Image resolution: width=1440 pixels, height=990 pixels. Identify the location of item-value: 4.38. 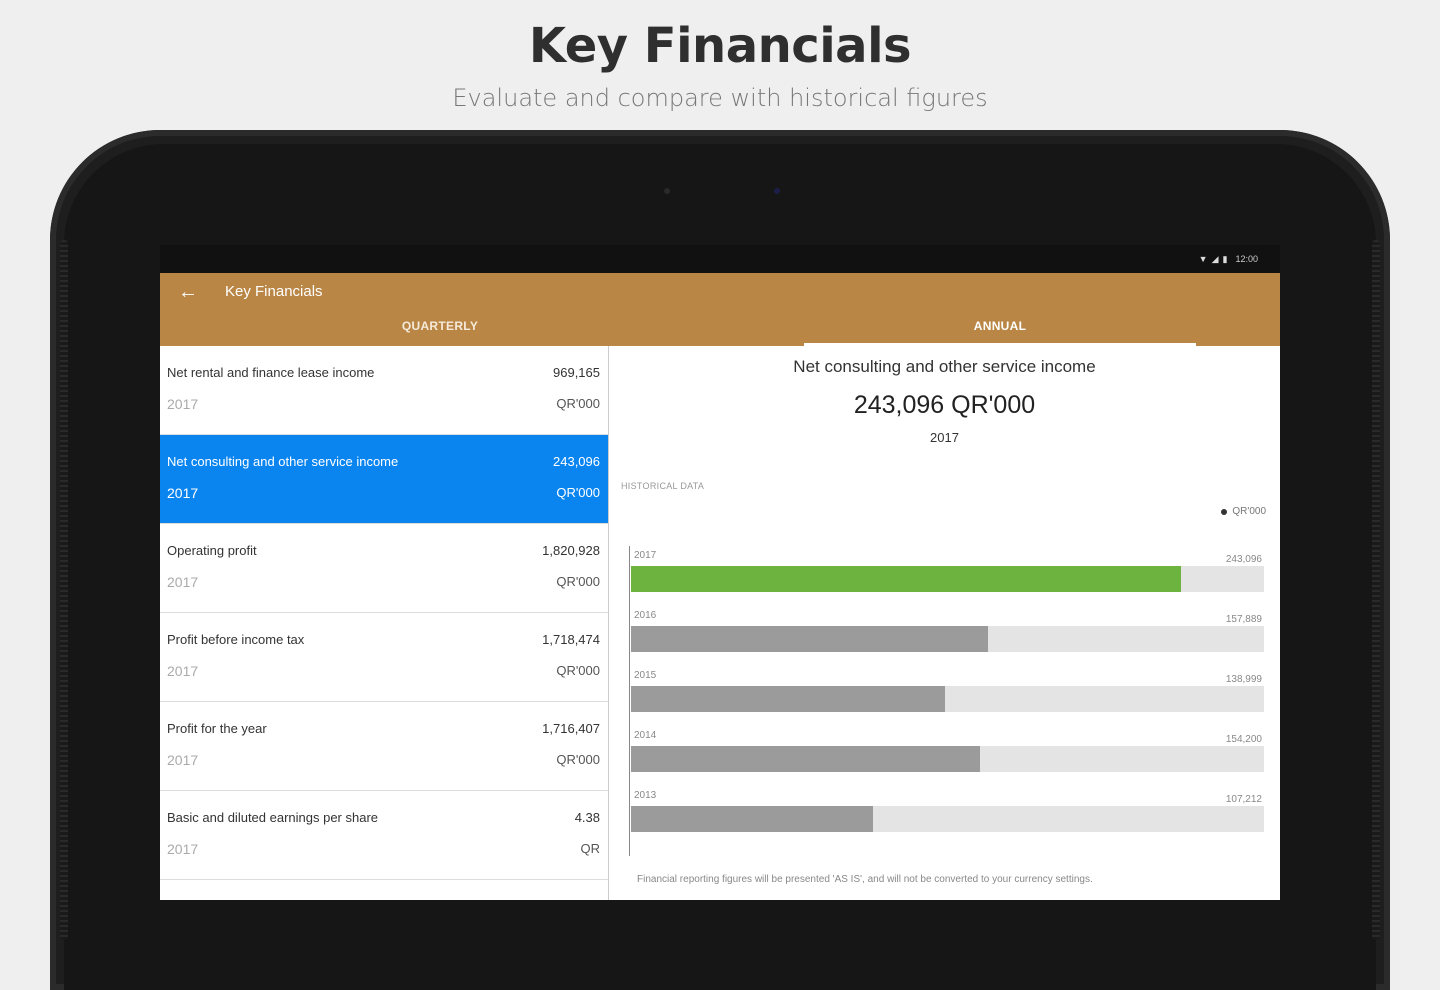
(587, 817).